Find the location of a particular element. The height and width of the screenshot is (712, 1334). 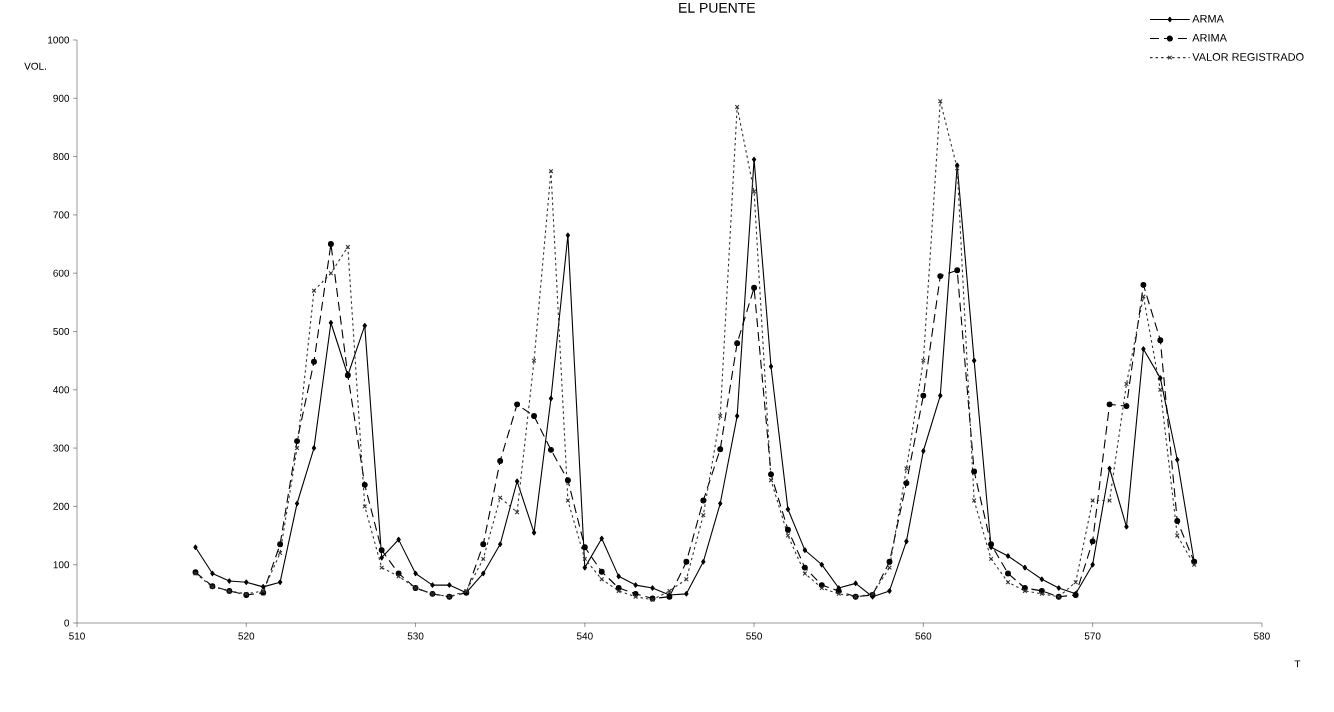

legend-label: VALOR REGISTRADO is located at coordinates (1248, 57).